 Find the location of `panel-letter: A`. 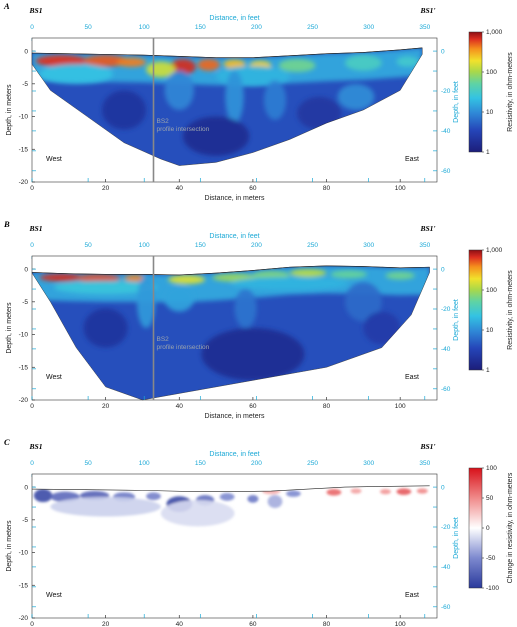

panel-letter: A is located at coordinates (6, 6).